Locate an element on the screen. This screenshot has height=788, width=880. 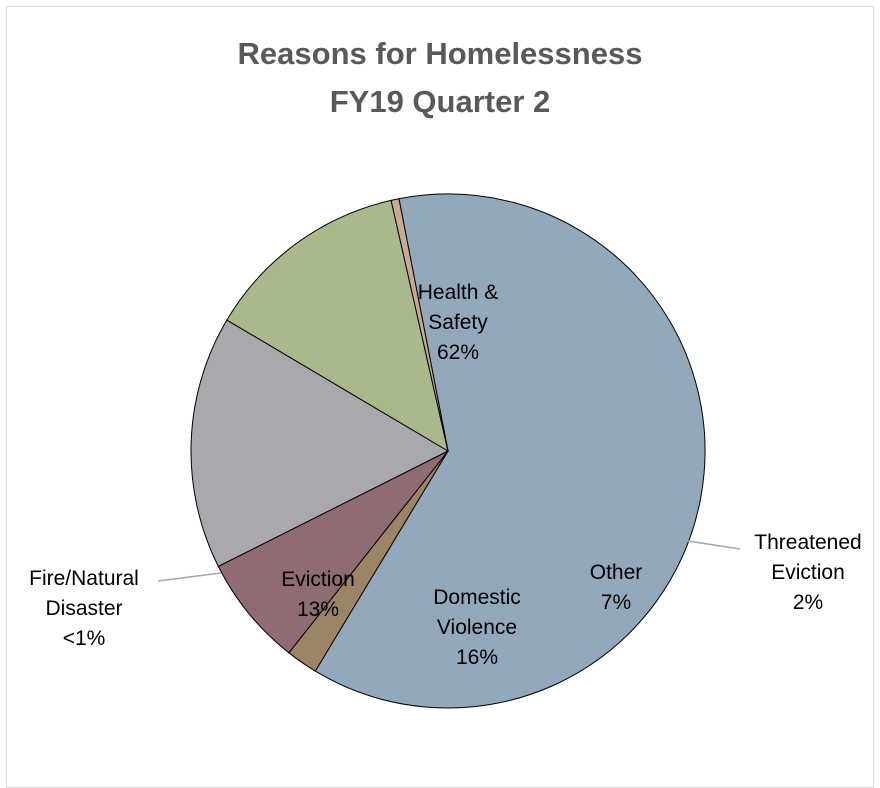
slice-label: Eviction 13% is located at coordinates (318, 594).